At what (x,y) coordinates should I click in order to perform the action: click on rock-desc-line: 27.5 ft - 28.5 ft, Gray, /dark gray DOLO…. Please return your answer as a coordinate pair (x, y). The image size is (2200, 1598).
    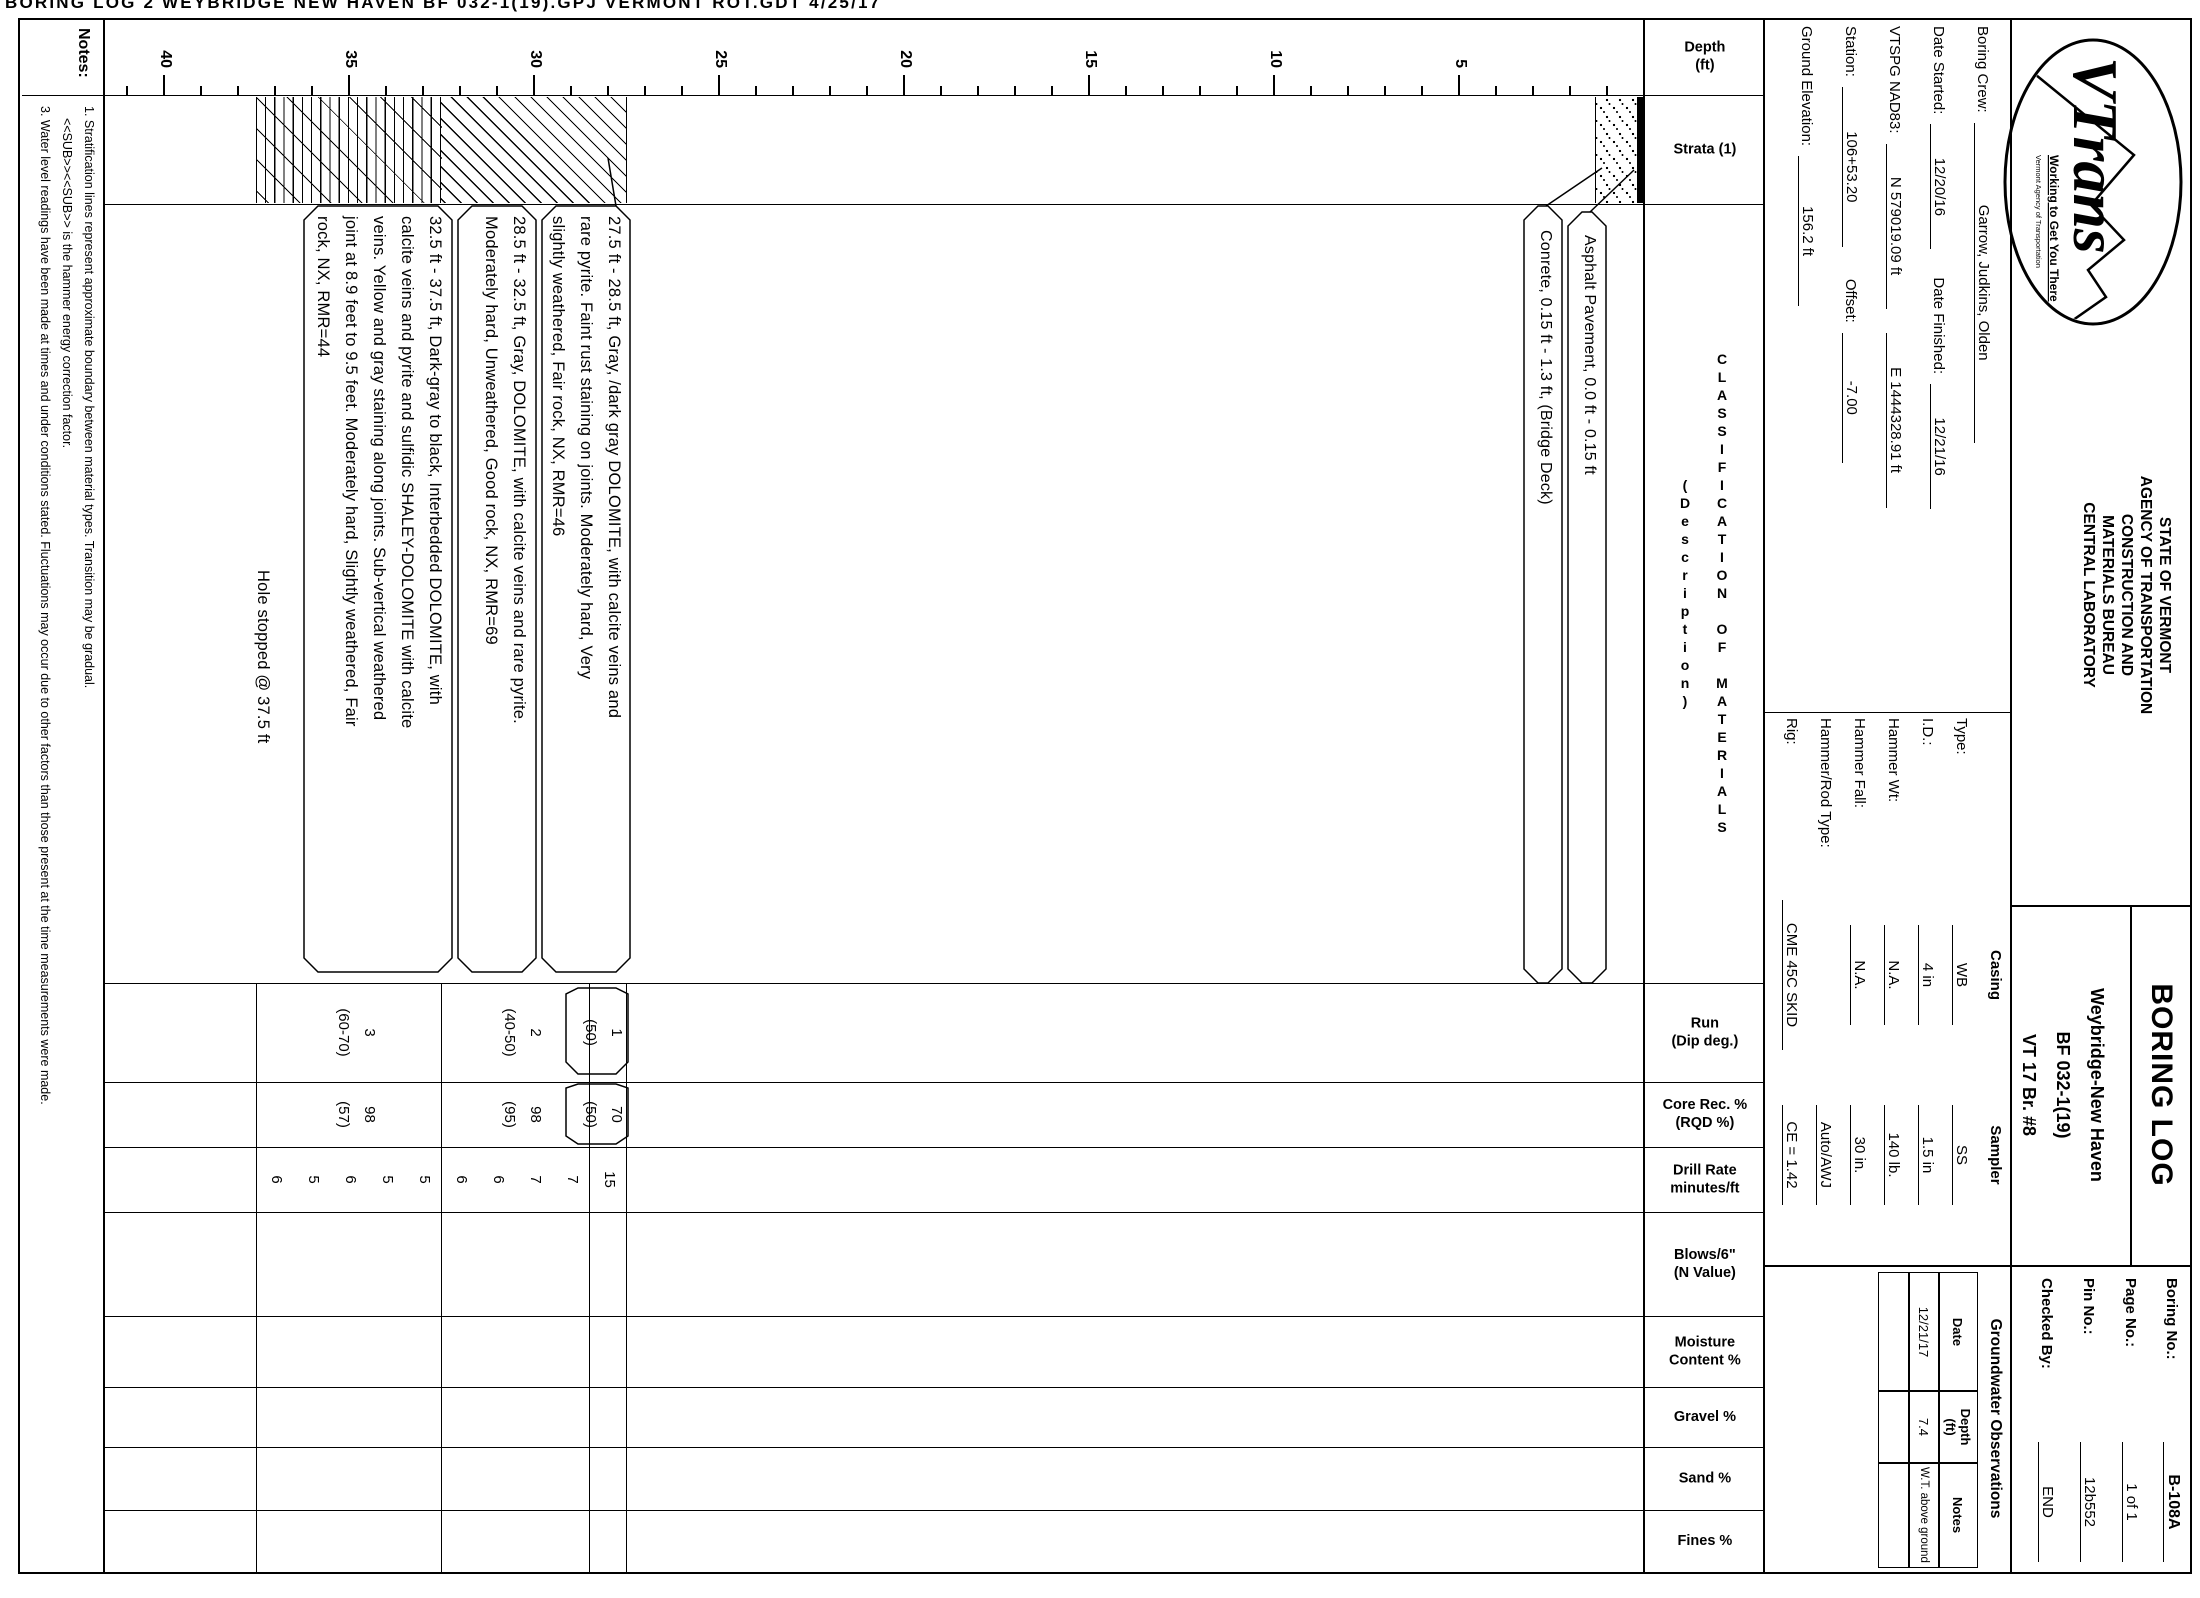
    Looking at the image, I should click on (614, 467).